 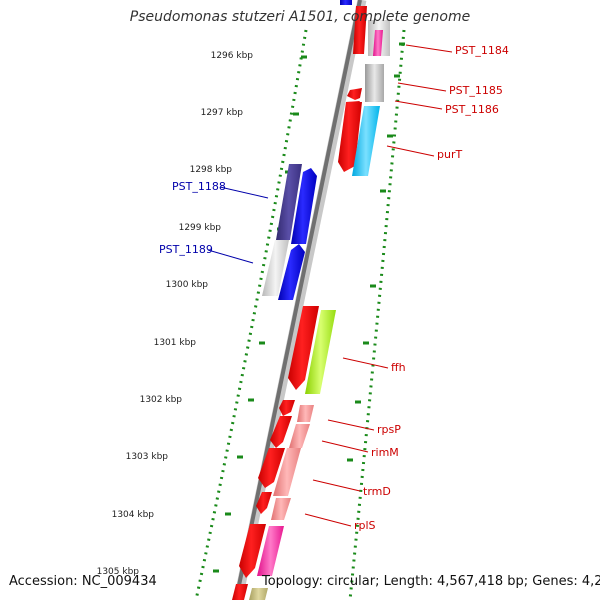 What do you see at coordinates (398, 367) in the screenshot?
I see `label-ffh: ffh` at bounding box center [398, 367].